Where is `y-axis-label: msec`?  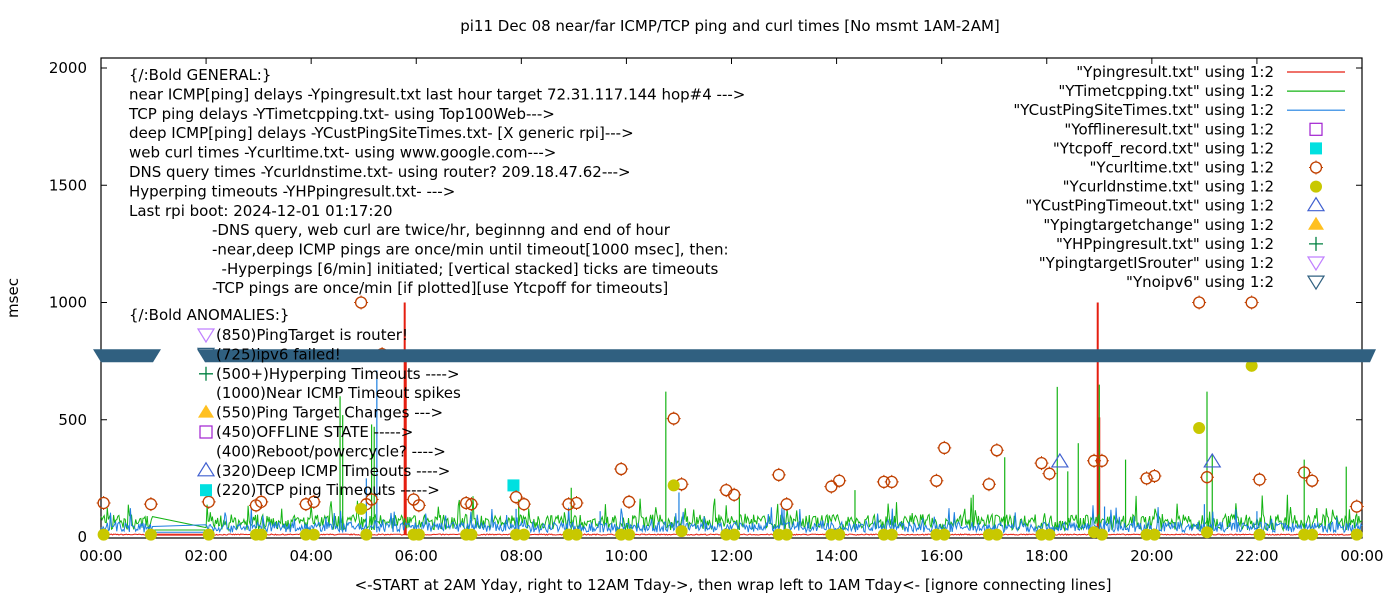
y-axis-label: msec is located at coordinates (13, 298).